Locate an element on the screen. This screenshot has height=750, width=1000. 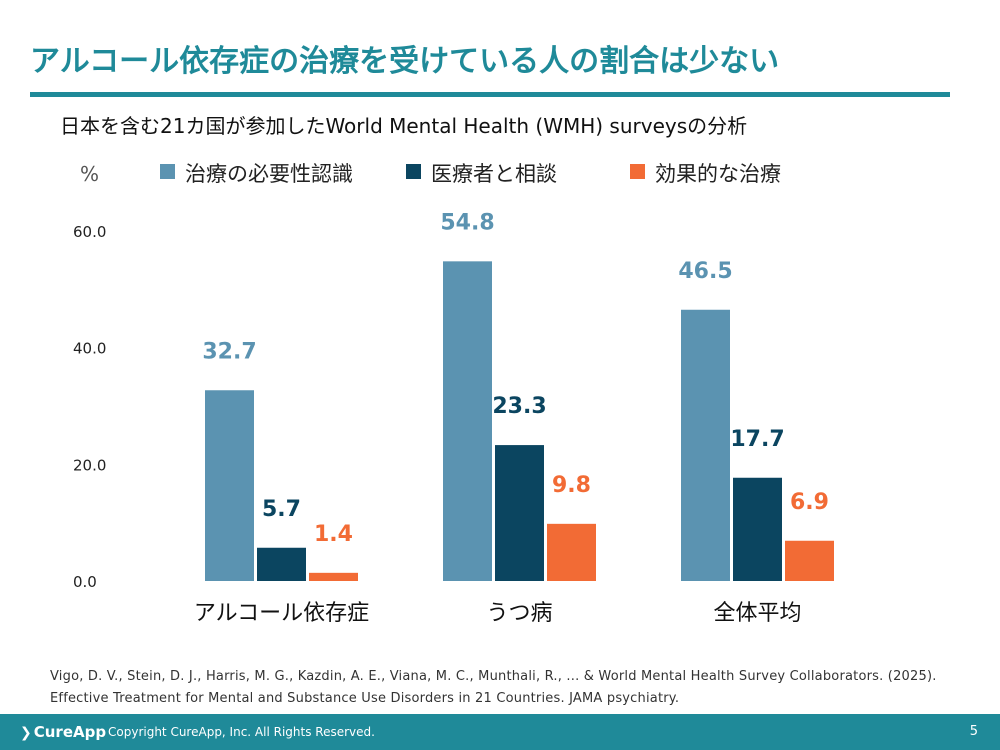
data-label: 17.7 is located at coordinates (757, 439).